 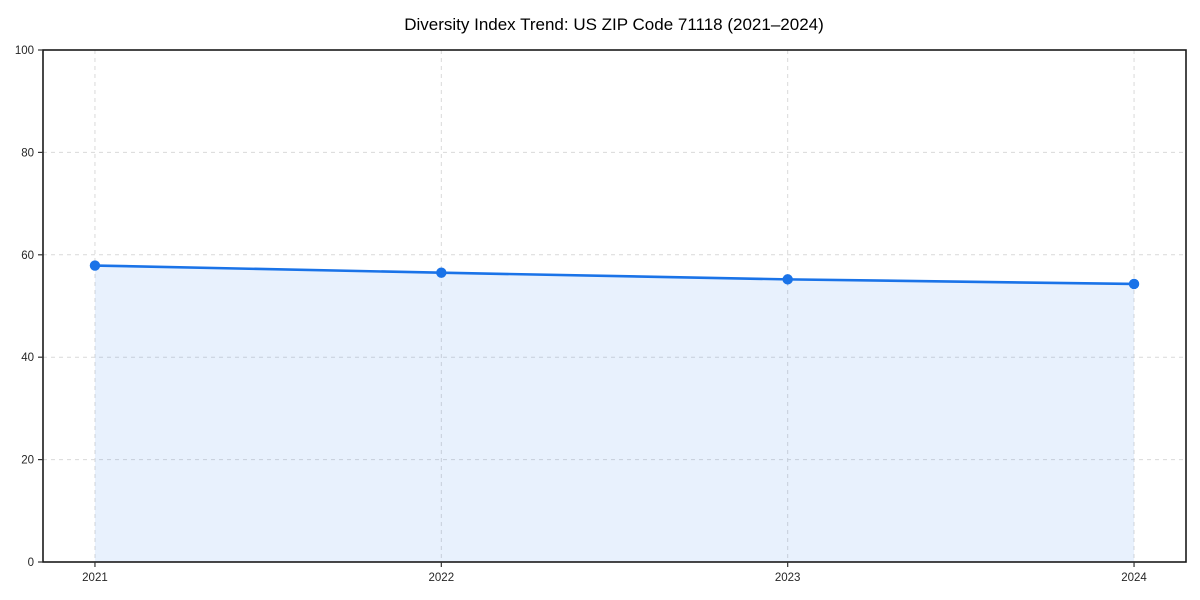 I want to click on x-tick-label: 2022, so click(x=442, y=578).